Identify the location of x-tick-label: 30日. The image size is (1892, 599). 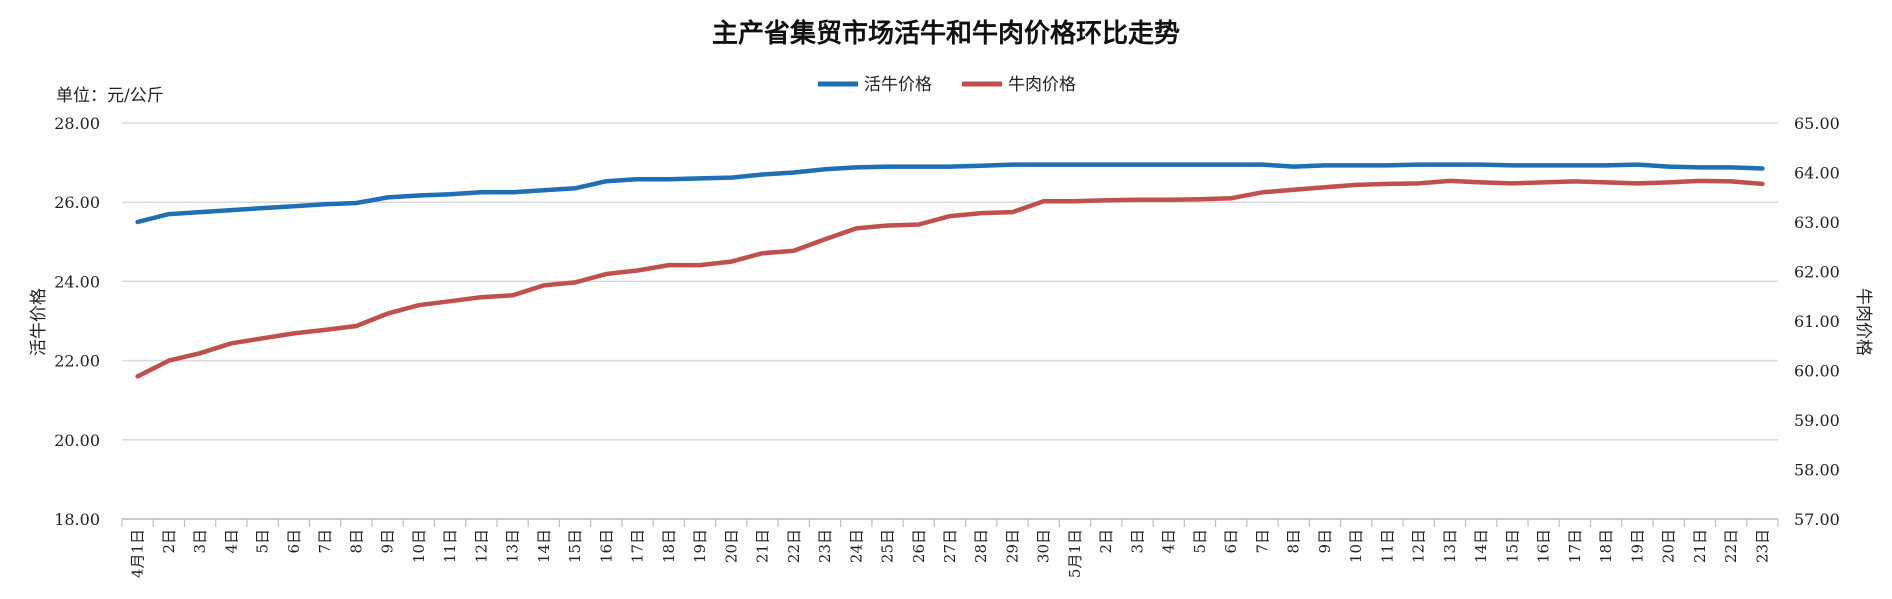
(1044, 546).